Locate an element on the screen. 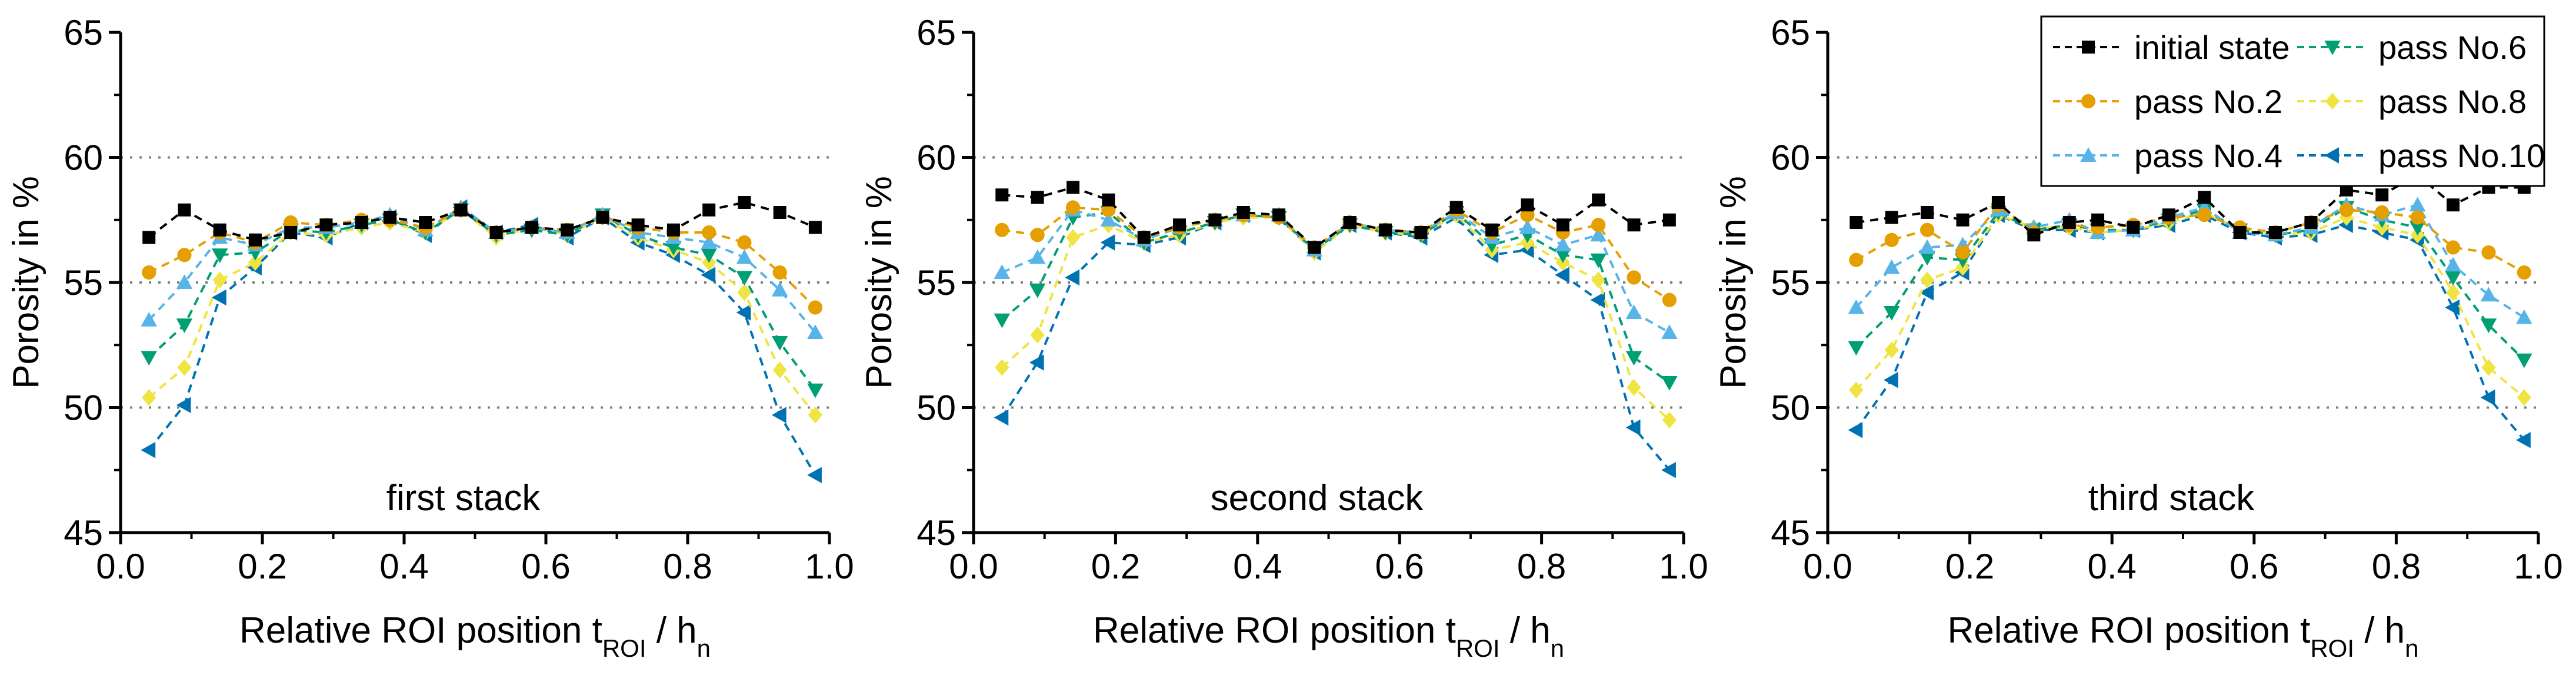 The width and height of the screenshot is (2576, 675). y-tick-label: 50 is located at coordinates (84, 408).